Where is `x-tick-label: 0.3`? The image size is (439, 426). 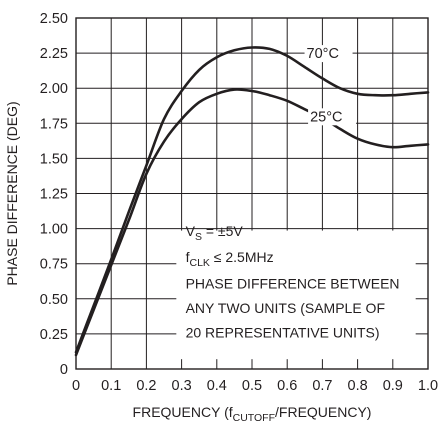 x-tick-label: 0.3 is located at coordinates (182, 386).